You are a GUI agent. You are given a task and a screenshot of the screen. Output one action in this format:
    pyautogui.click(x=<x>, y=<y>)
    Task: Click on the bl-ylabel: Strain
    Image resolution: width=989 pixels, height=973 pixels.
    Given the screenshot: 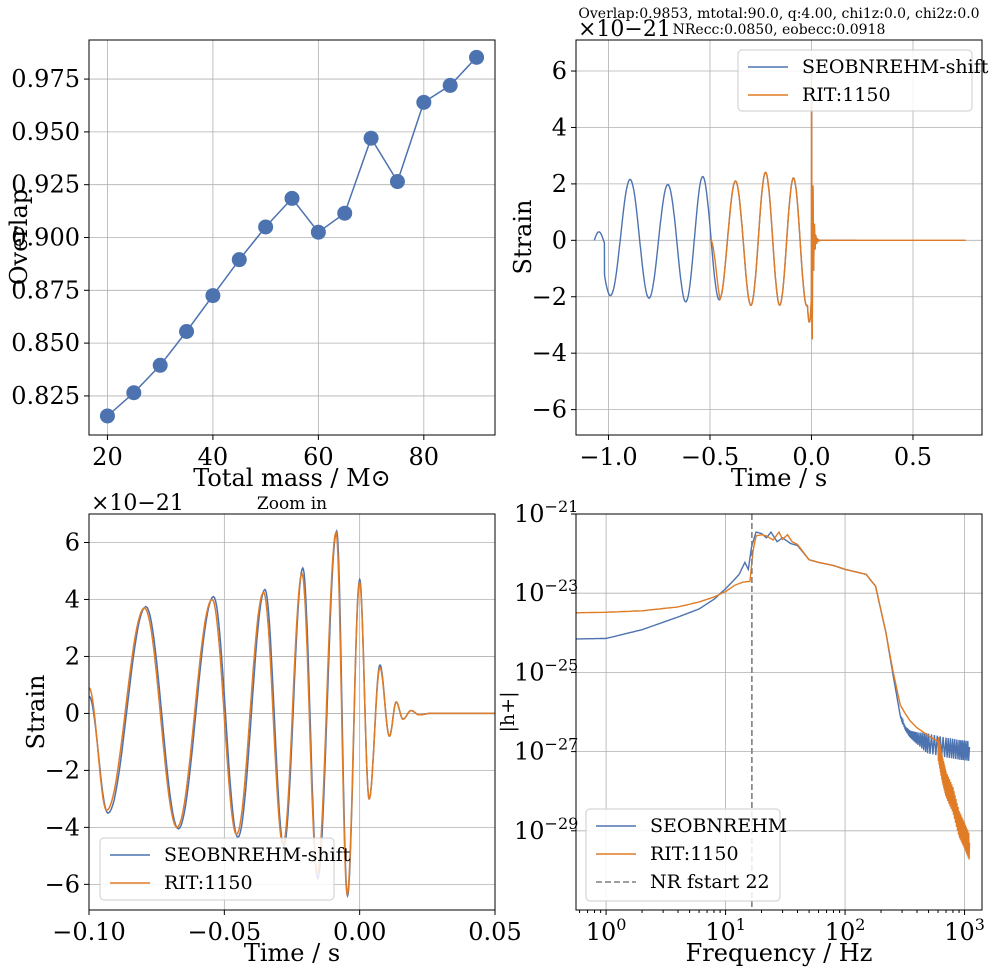 What is the action you would take?
    pyautogui.click(x=36, y=712)
    